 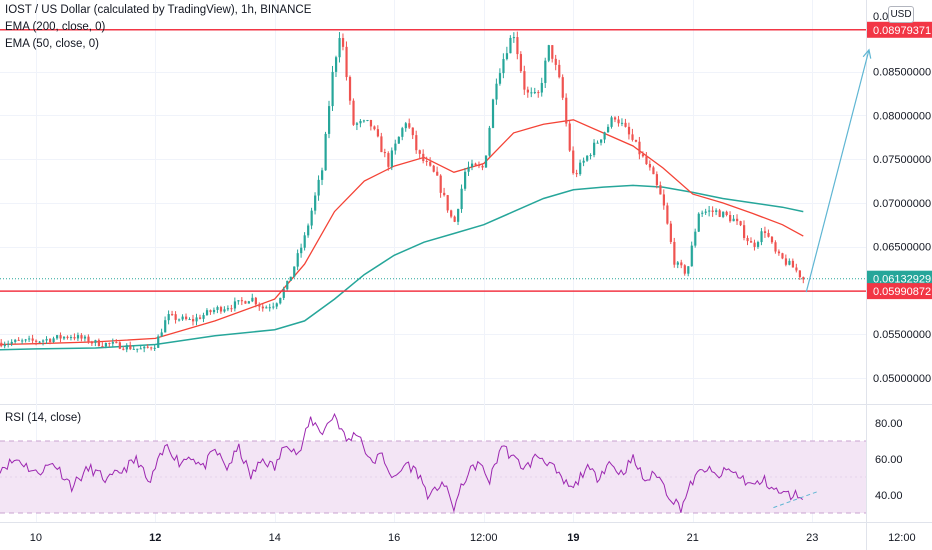 What do you see at coordinates (573, 538) in the screenshot?
I see `time-tick-label: 19` at bounding box center [573, 538].